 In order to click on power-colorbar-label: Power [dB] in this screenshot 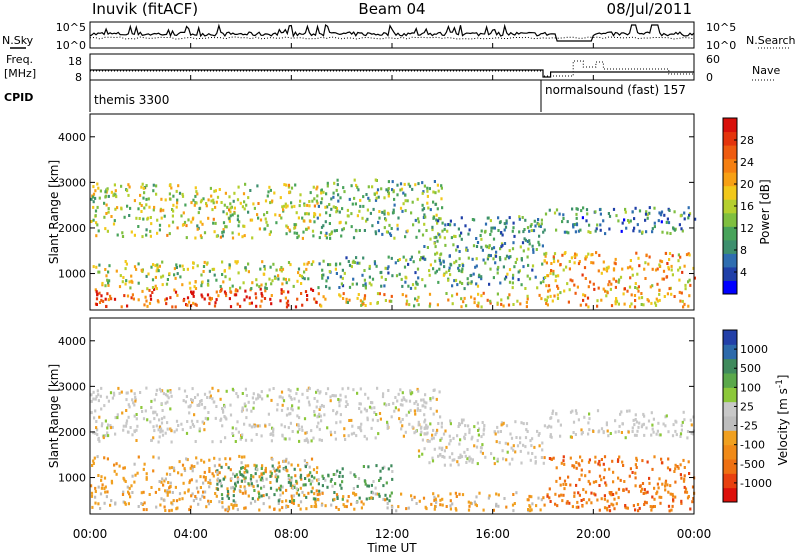, I will do `click(765, 211)`.